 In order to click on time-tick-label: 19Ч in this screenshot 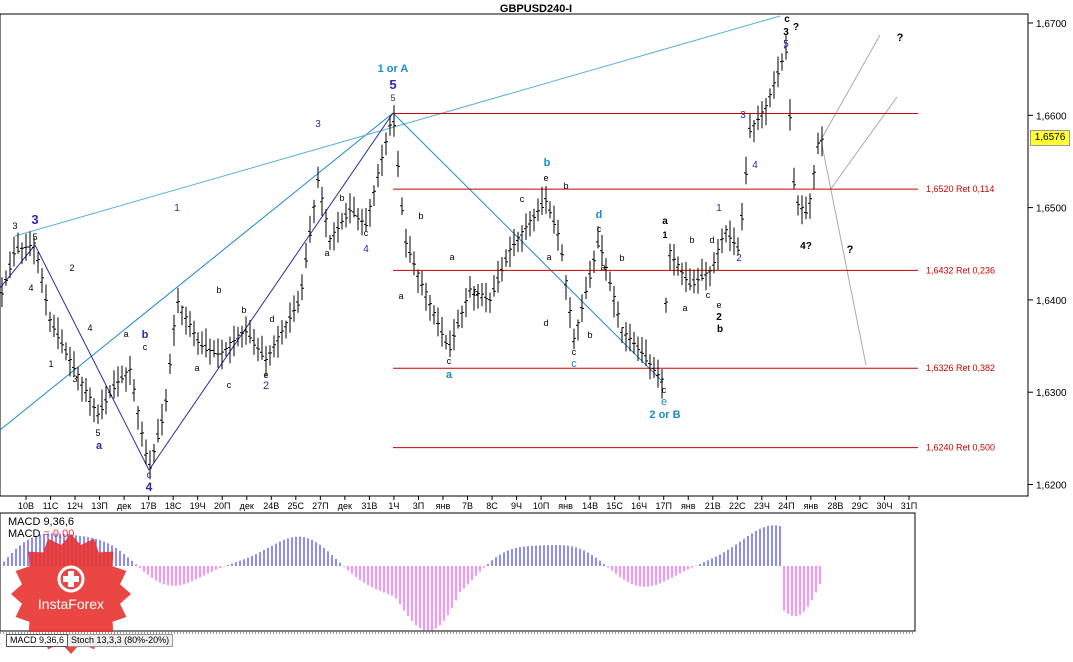, I will do `click(198, 506)`.